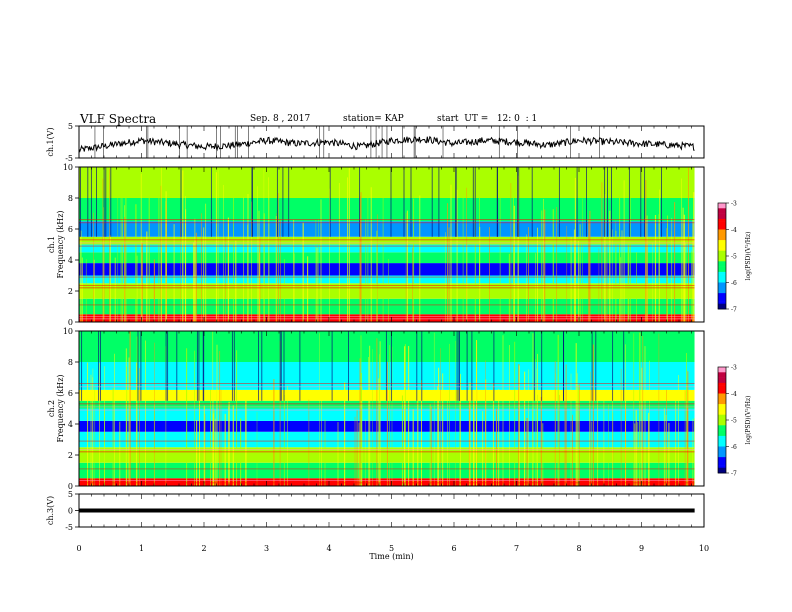 The width and height of the screenshot is (792, 612). What do you see at coordinates (70, 291) in the screenshot?
I see `y-tick-label: 2` at bounding box center [70, 291].